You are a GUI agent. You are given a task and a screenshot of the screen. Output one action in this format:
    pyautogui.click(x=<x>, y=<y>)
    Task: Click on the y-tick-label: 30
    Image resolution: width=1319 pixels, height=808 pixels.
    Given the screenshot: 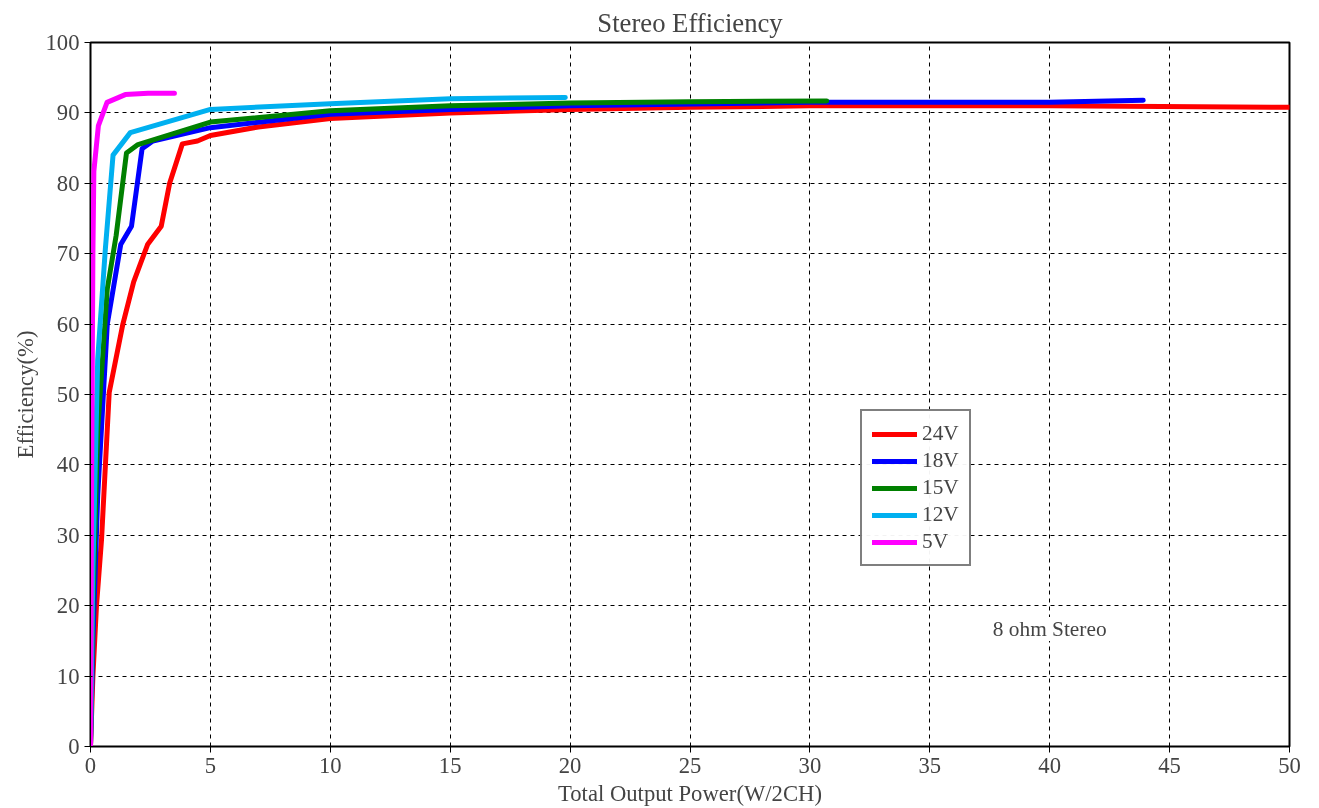 What is the action you would take?
    pyautogui.click(x=68, y=535)
    